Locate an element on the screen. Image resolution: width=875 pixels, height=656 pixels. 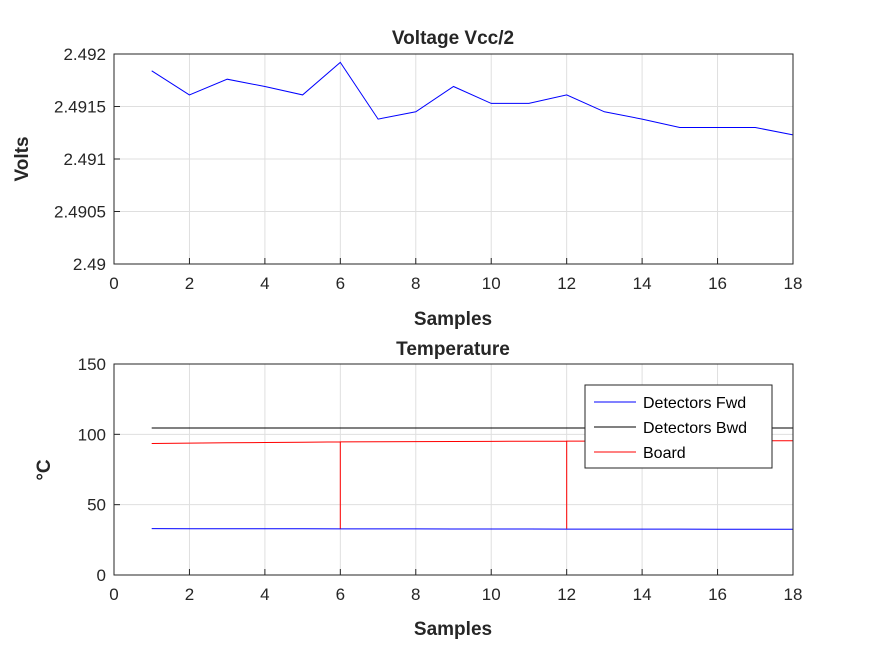
temperature-y-tick-label: 100 is located at coordinates (92, 434).